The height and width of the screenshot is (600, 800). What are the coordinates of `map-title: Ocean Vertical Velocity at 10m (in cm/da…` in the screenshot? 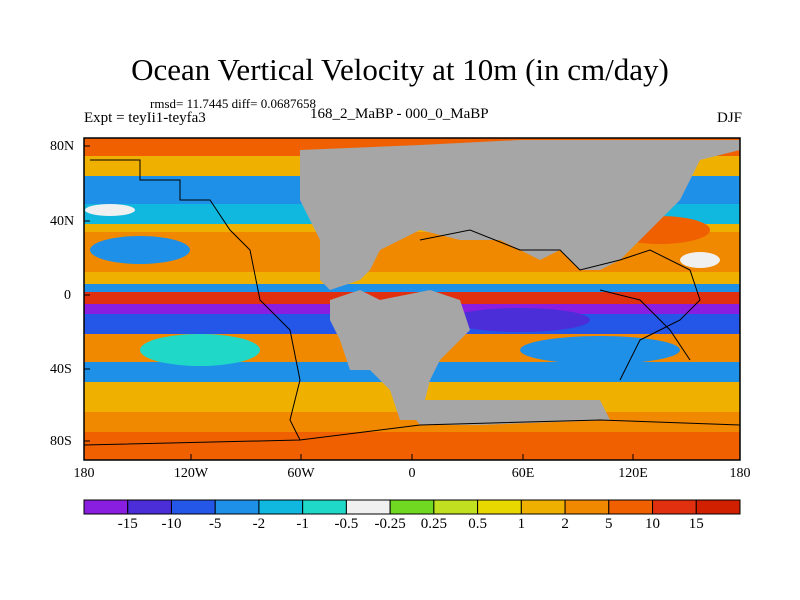 It's located at (400, 69).